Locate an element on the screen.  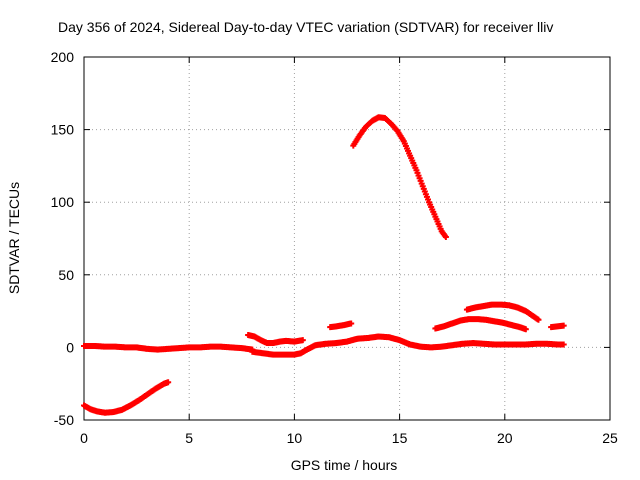
y-tick-label: 0 is located at coordinates (70, 347).